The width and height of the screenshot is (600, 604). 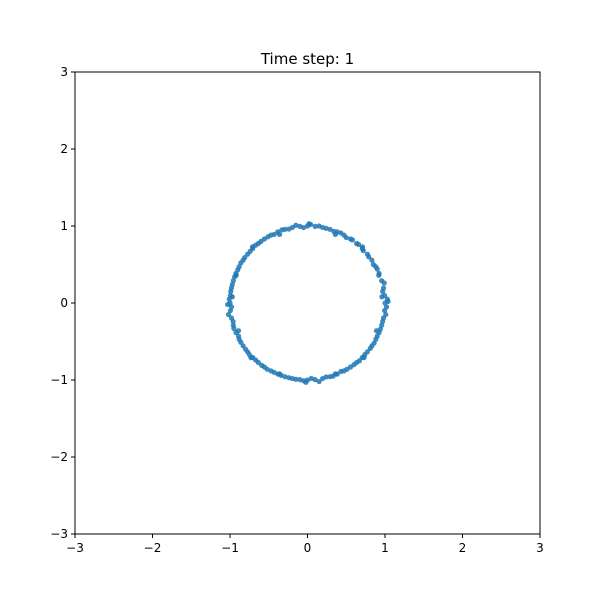 What do you see at coordinates (64, 149) in the screenshot?
I see `y-tick-label: 2` at bounding box center [64, 149].